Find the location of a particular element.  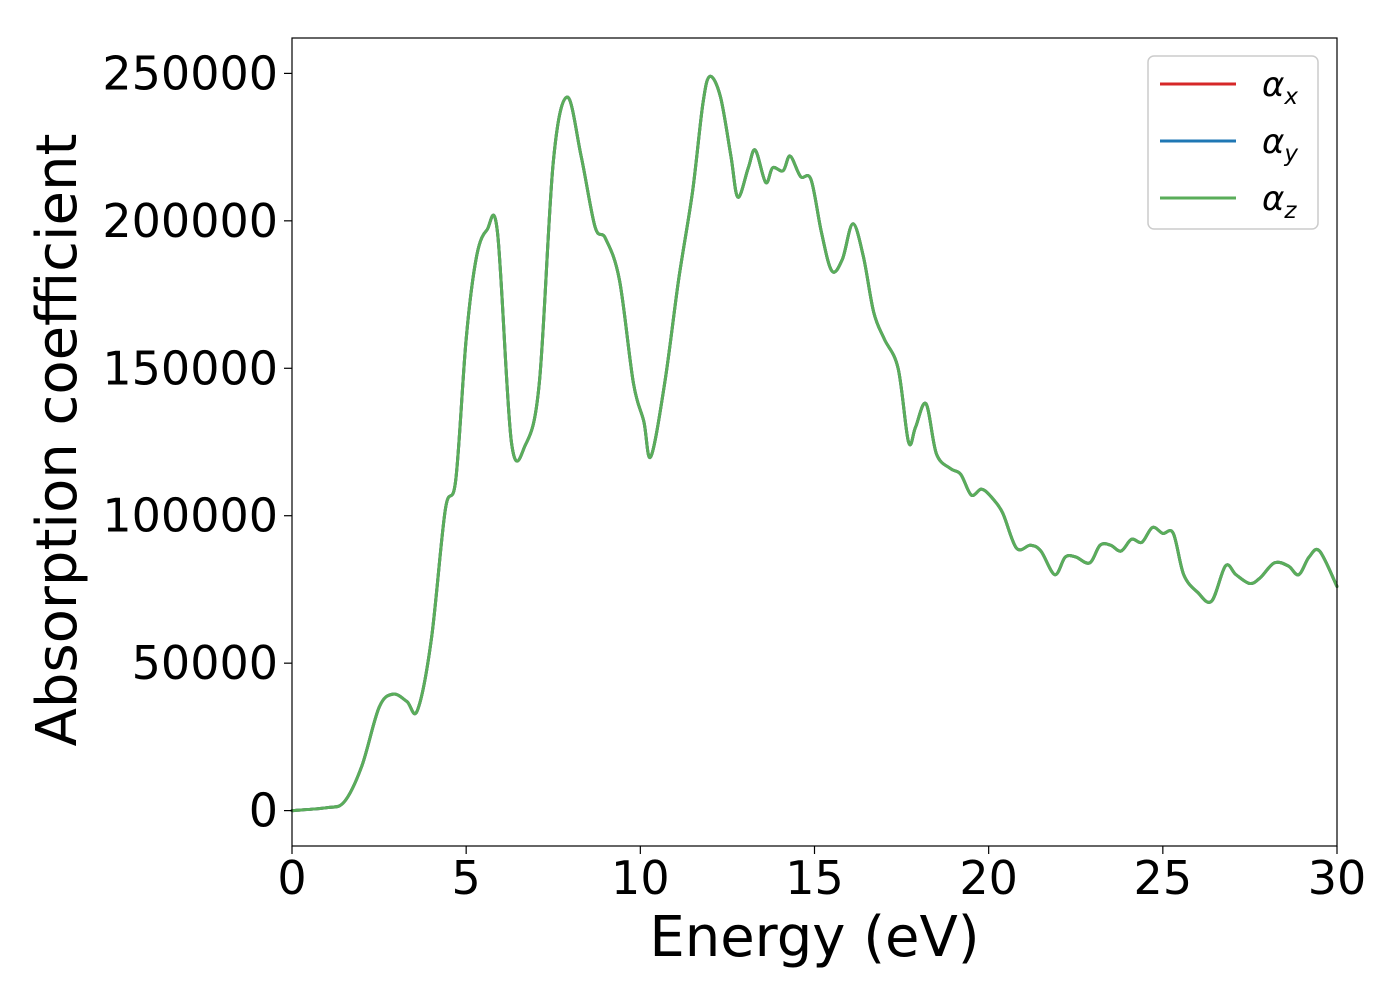

x-tick-label: 0 is located at coordinates (291, 878).